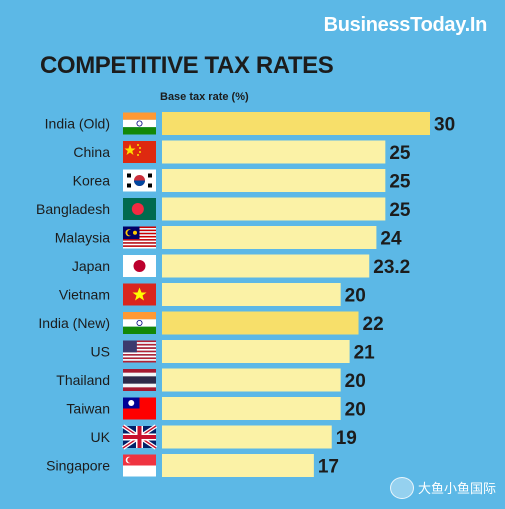 The height and width of the screenshot is (509, 505). I want to click on thailand-flag-icon, so click(139, 380).